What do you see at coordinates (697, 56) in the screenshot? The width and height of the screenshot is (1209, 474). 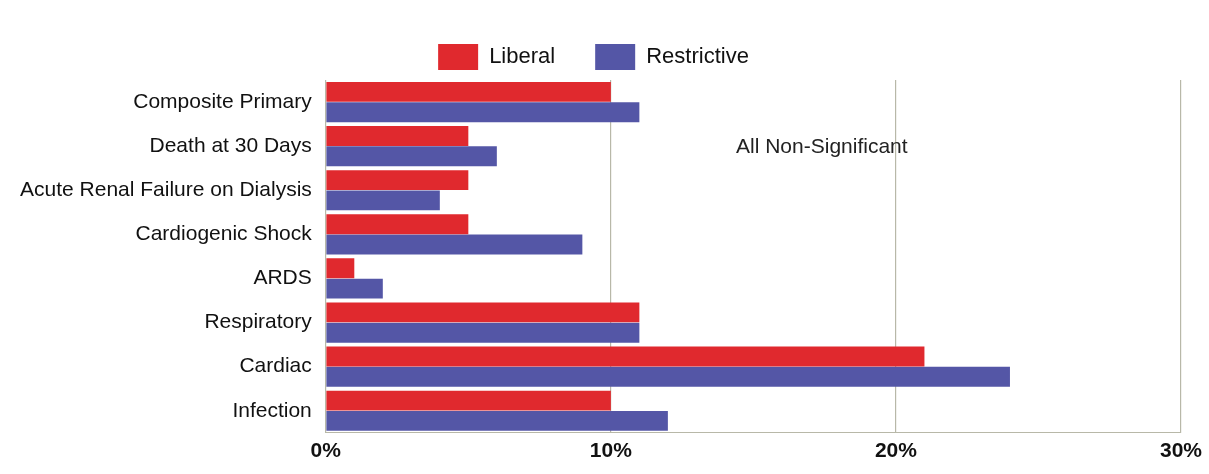 I see `legend-label: Restrictive` at bounding box center [697, 56].